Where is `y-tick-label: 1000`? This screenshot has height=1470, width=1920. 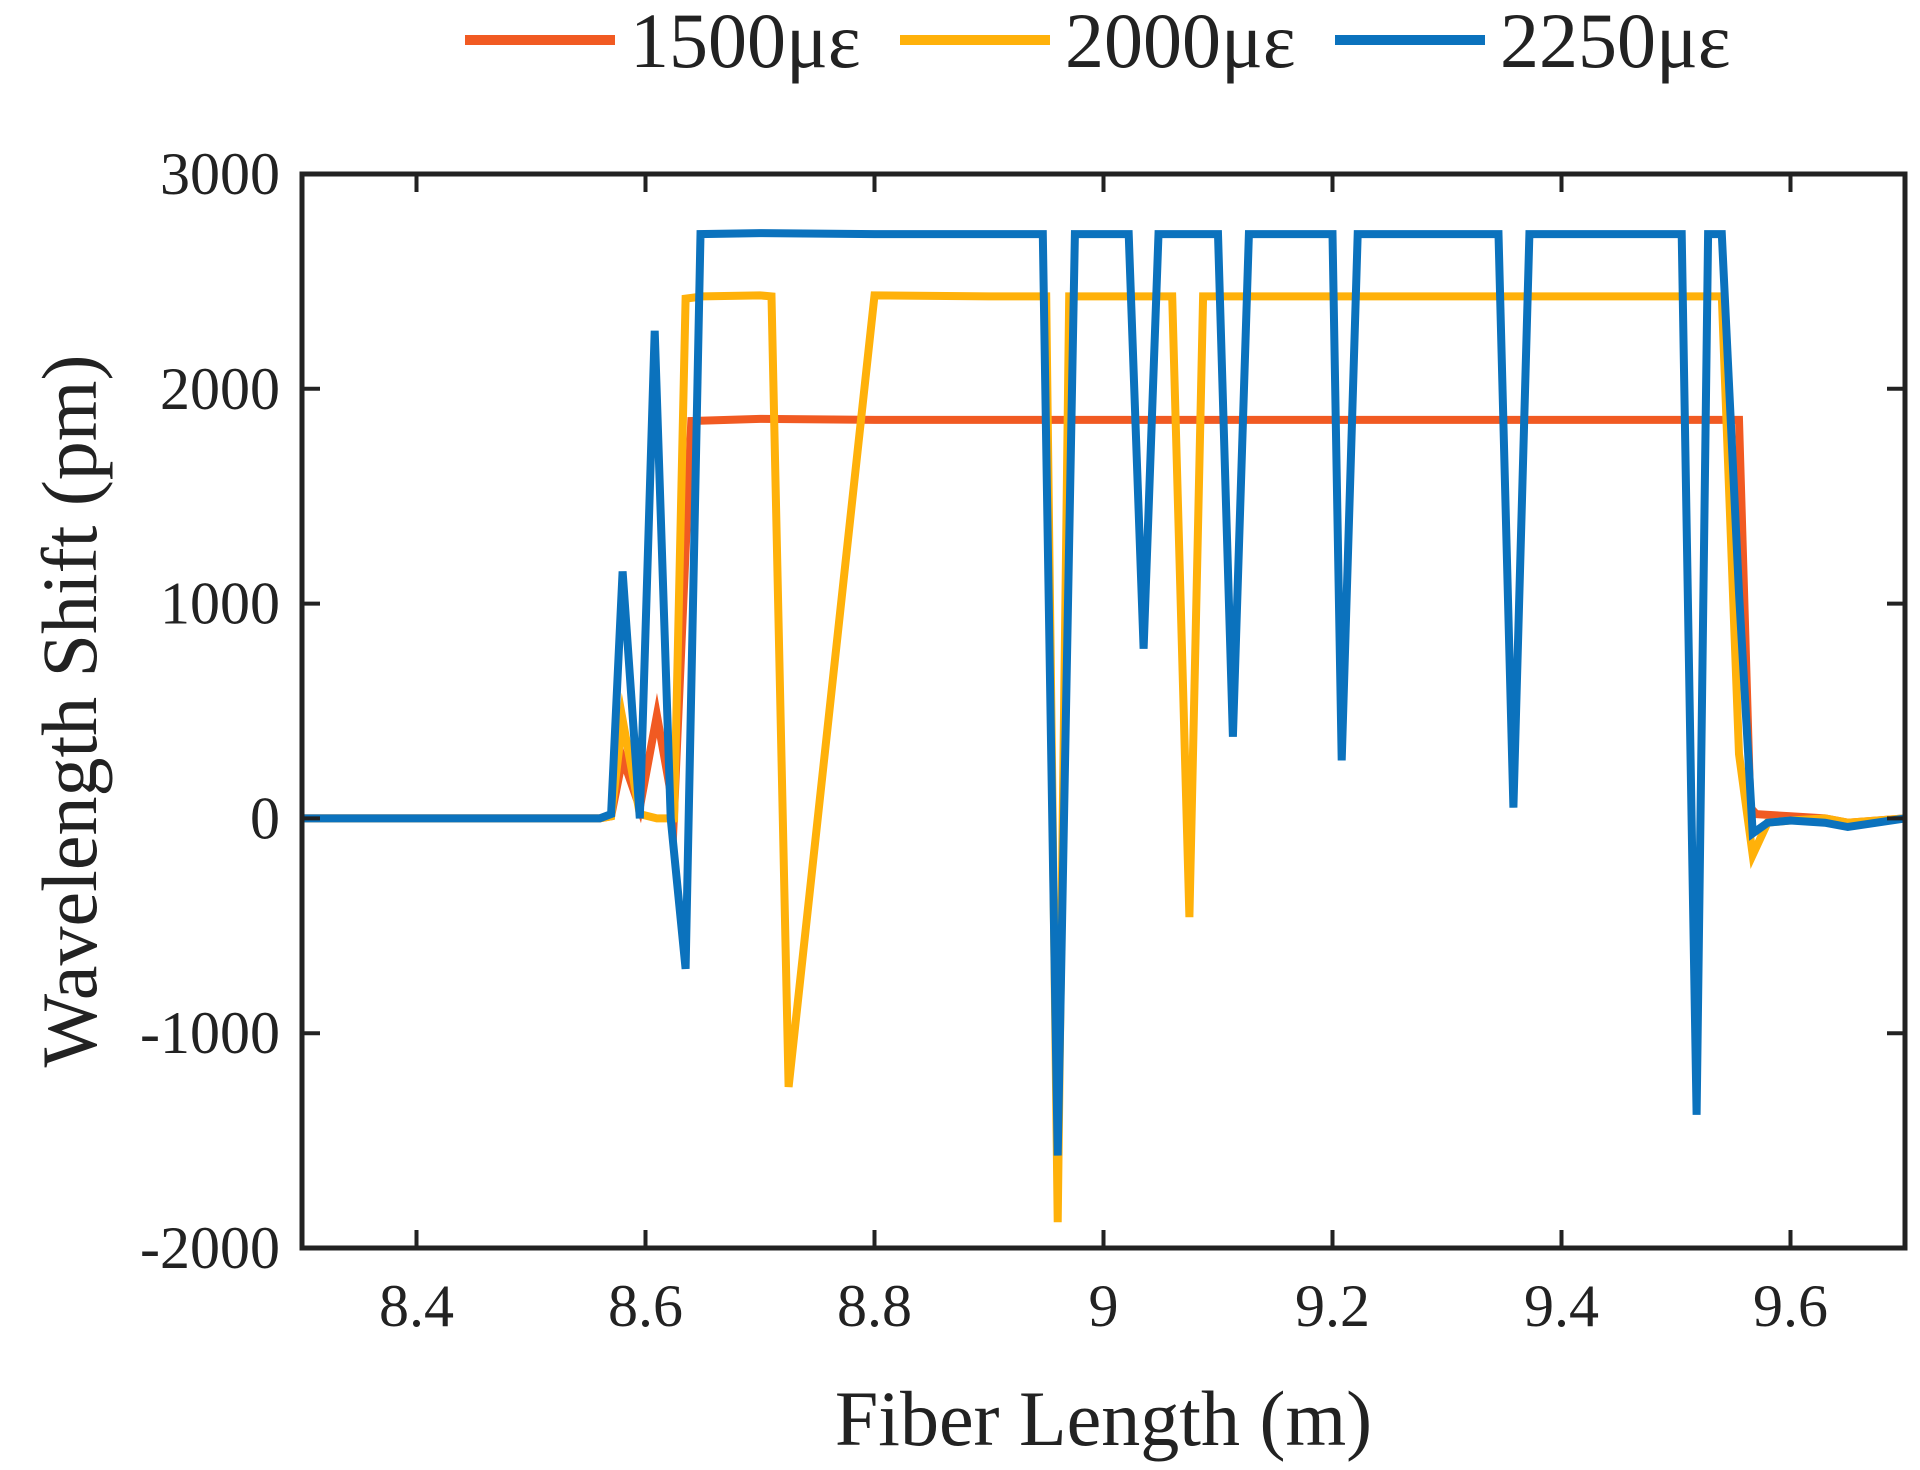 y-tick-label: 1000 is located at coordinates (220, 604).